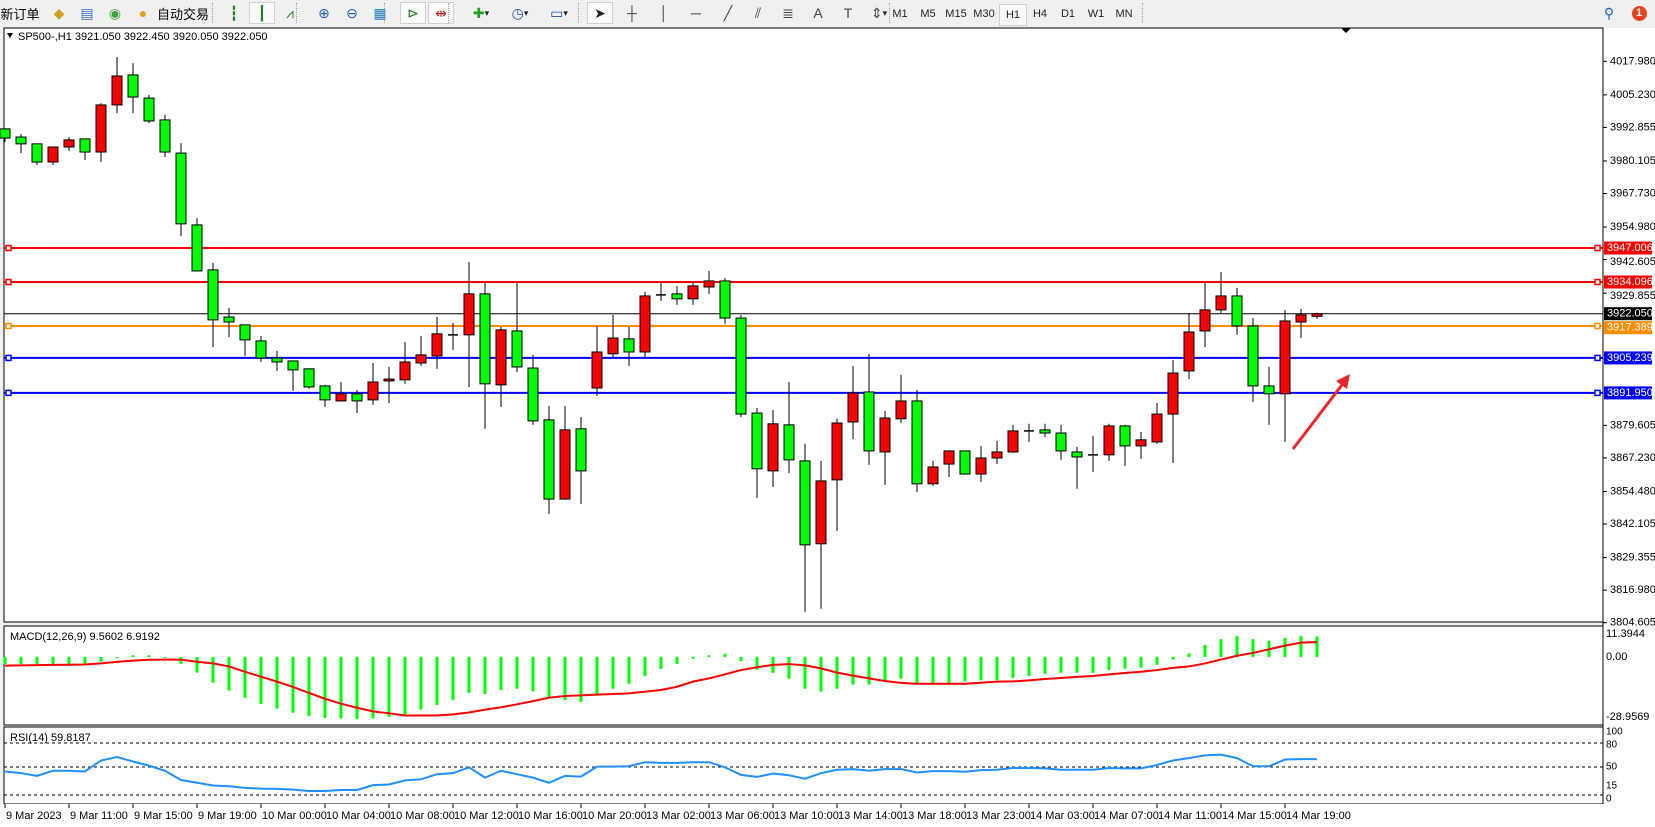 The width and height of the screenshot is (1655, 827). Describe the element at coordinates (262, 13) in the screenshot. I see `candlestick-button: ┃` at that location.